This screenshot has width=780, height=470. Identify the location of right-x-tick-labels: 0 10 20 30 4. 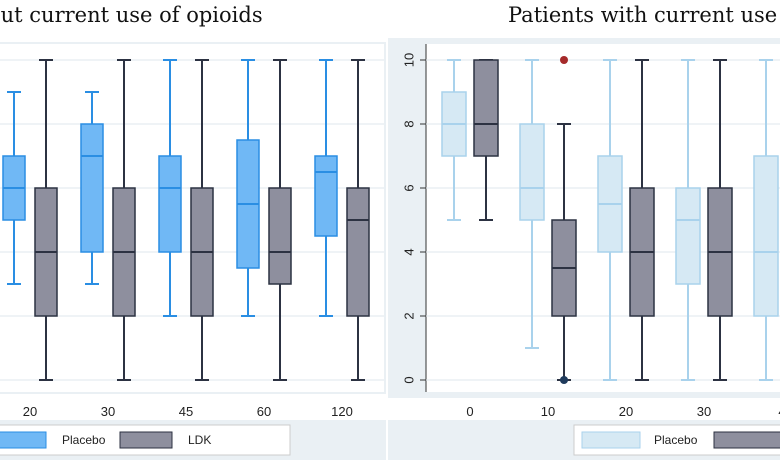
(623, 411).